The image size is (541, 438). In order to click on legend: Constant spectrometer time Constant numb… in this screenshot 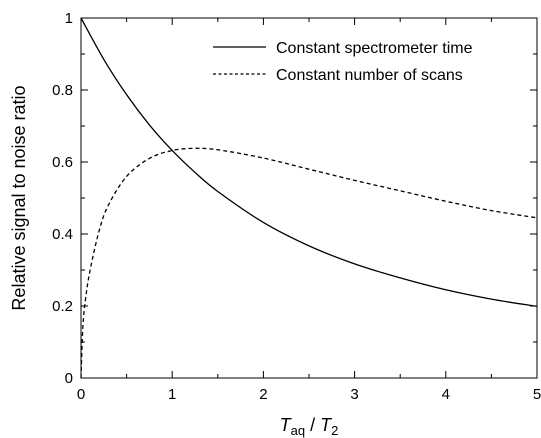, I will do `click(343, 62)`.